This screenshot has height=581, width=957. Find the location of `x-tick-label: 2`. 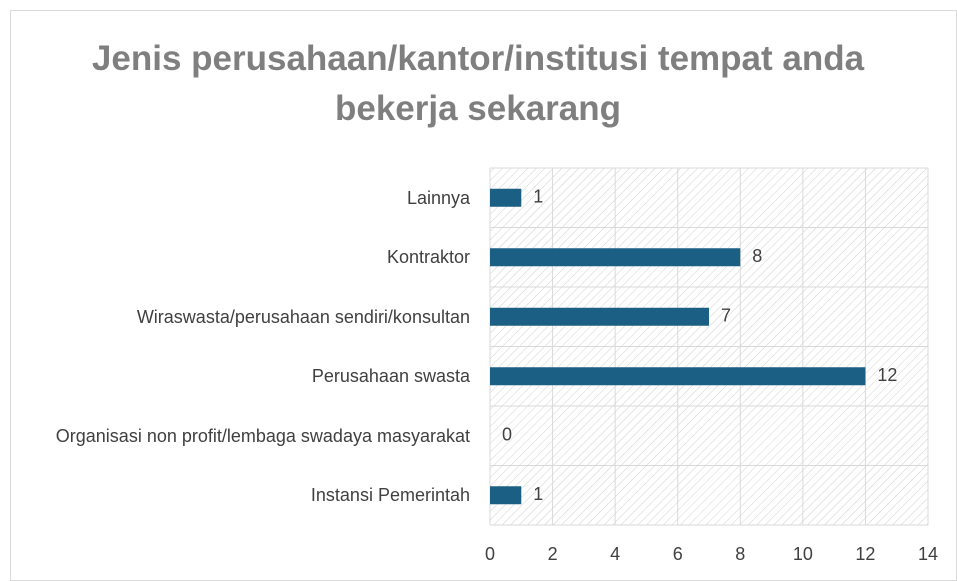

x-tick-label: 2 is located at coordinates (553, 554).